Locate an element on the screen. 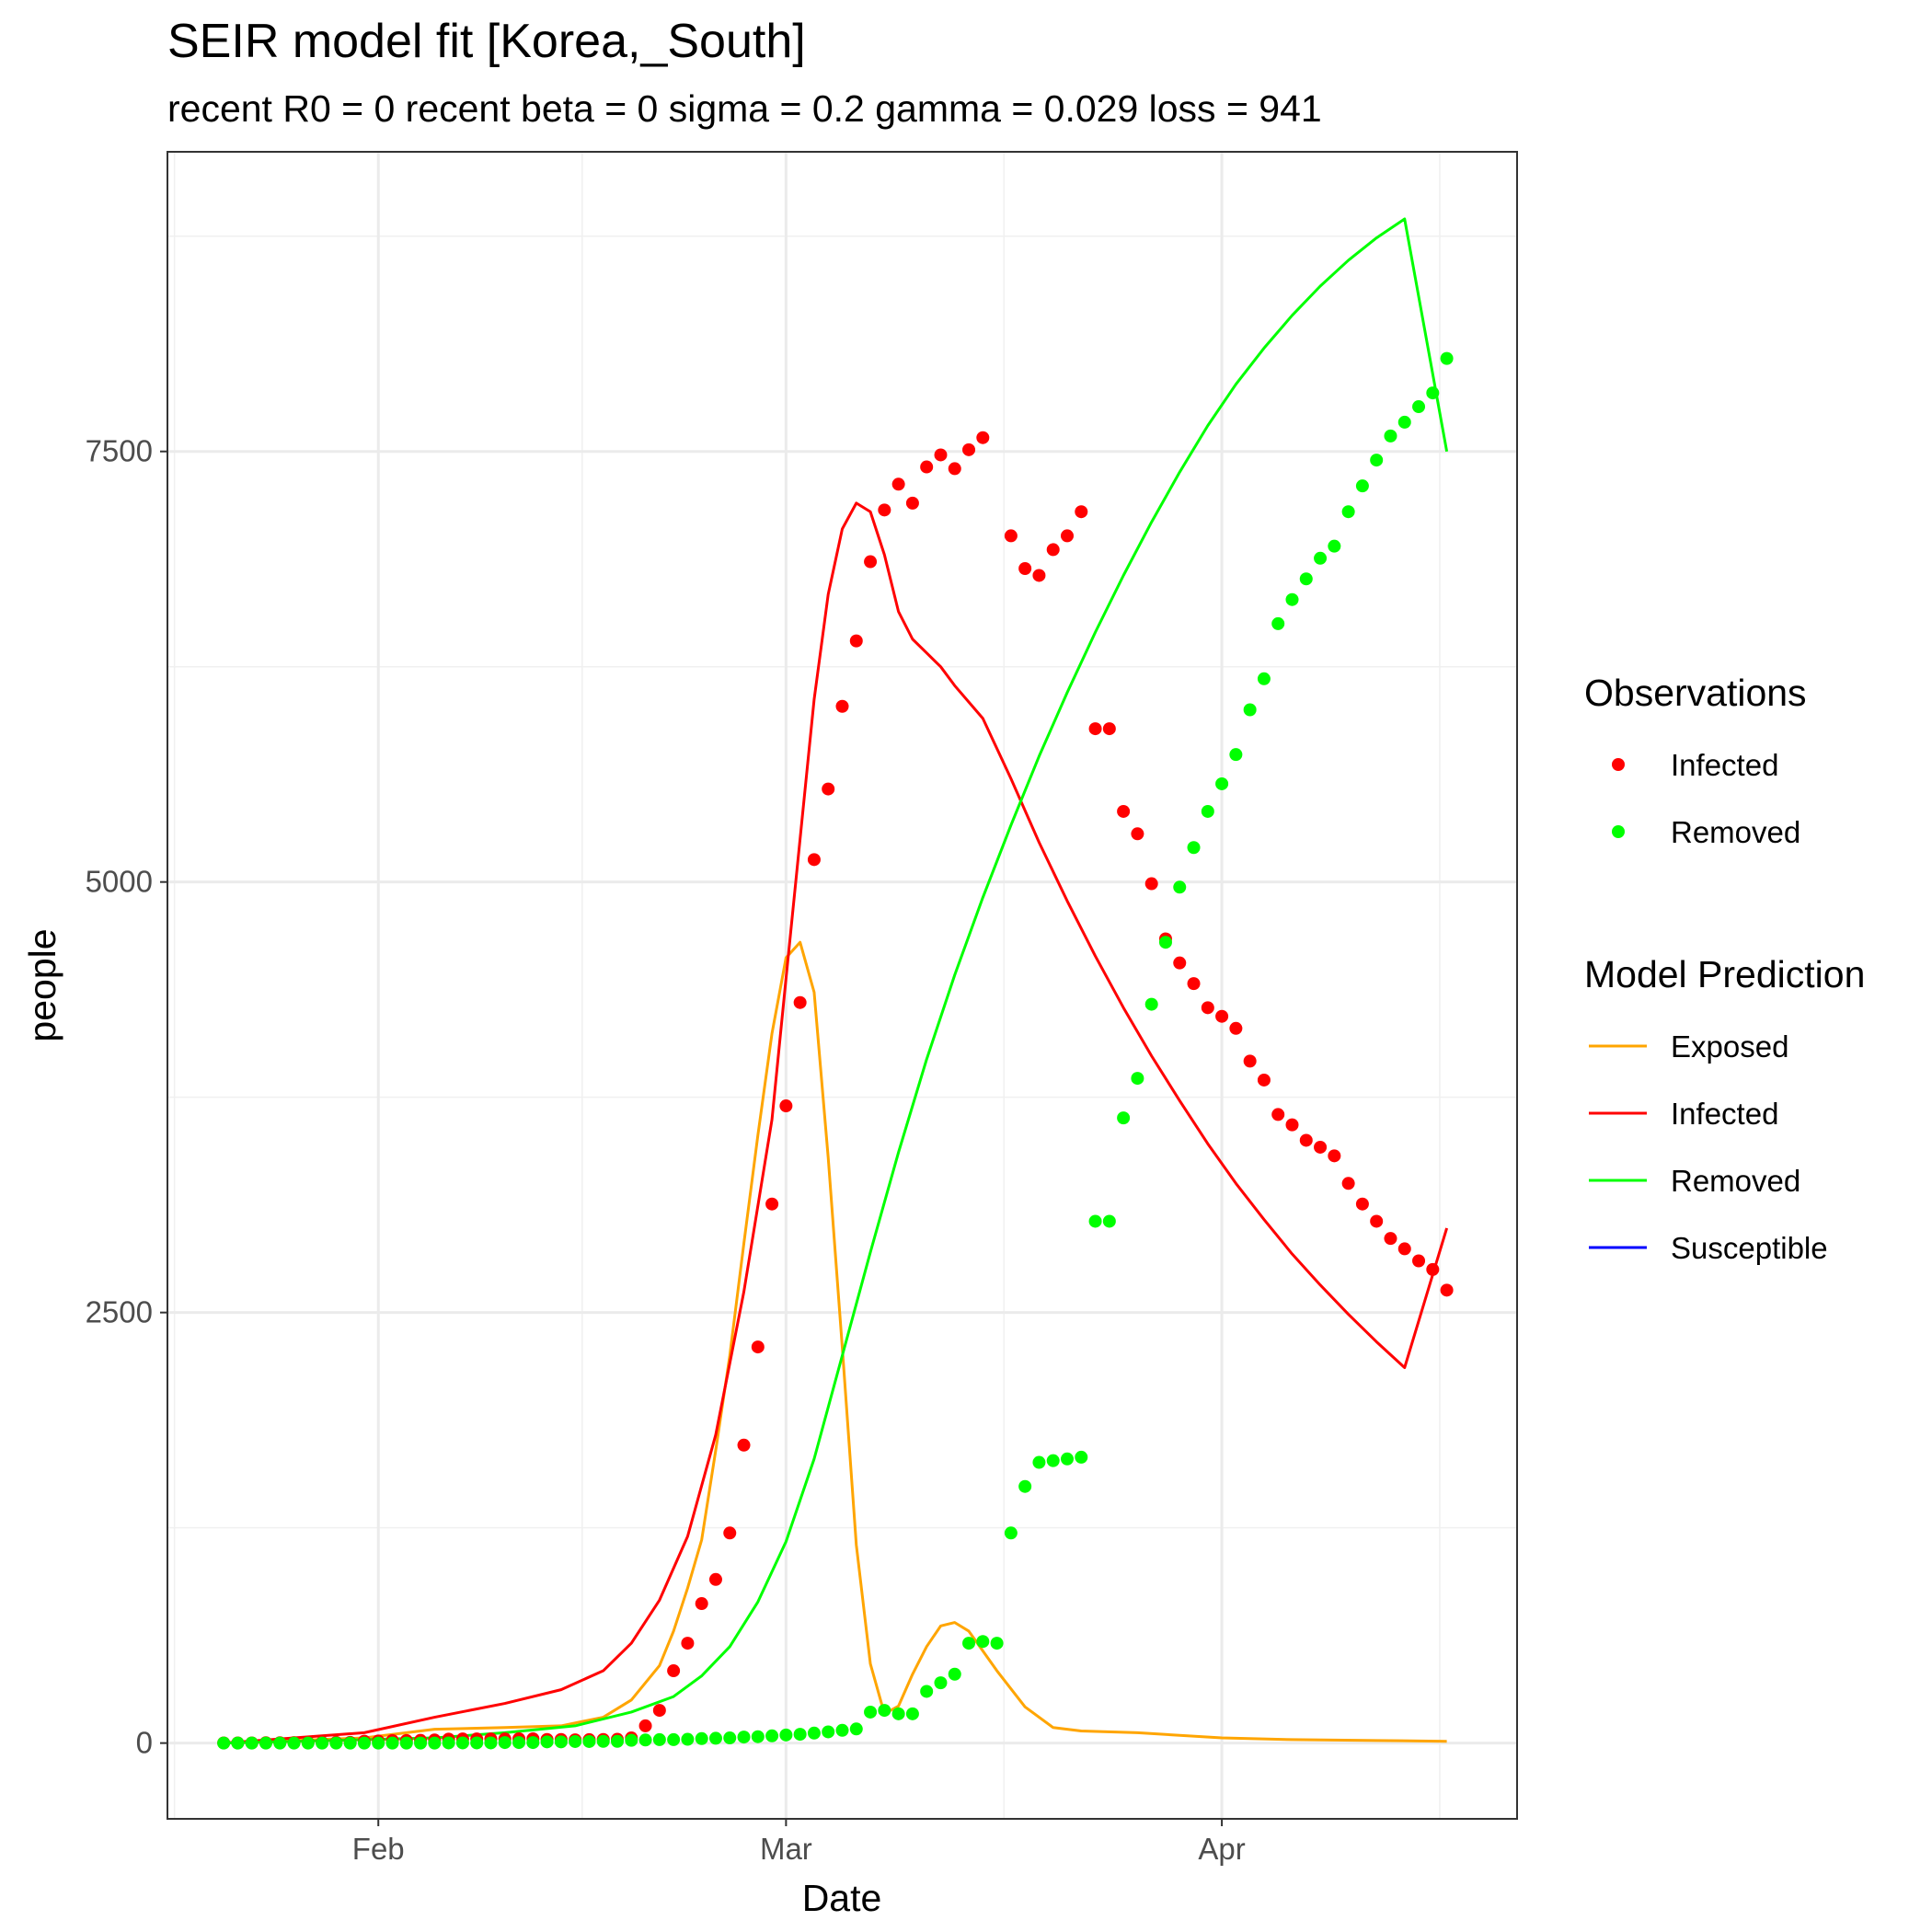  x-axis-title: Date is located at coordinates (842, 1898).